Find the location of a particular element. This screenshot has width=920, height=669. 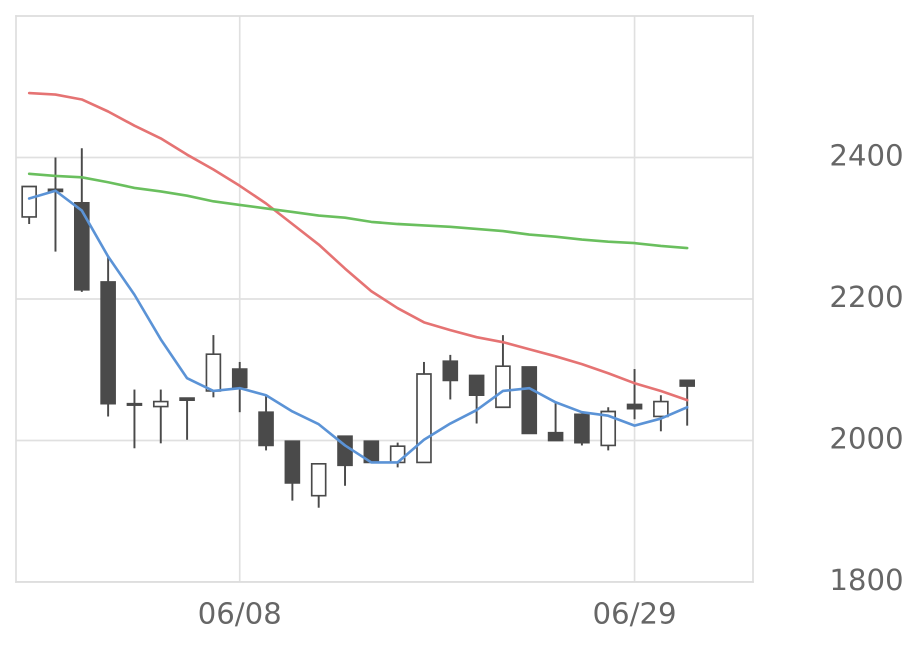

line-series is located at coordinates (358, 211).